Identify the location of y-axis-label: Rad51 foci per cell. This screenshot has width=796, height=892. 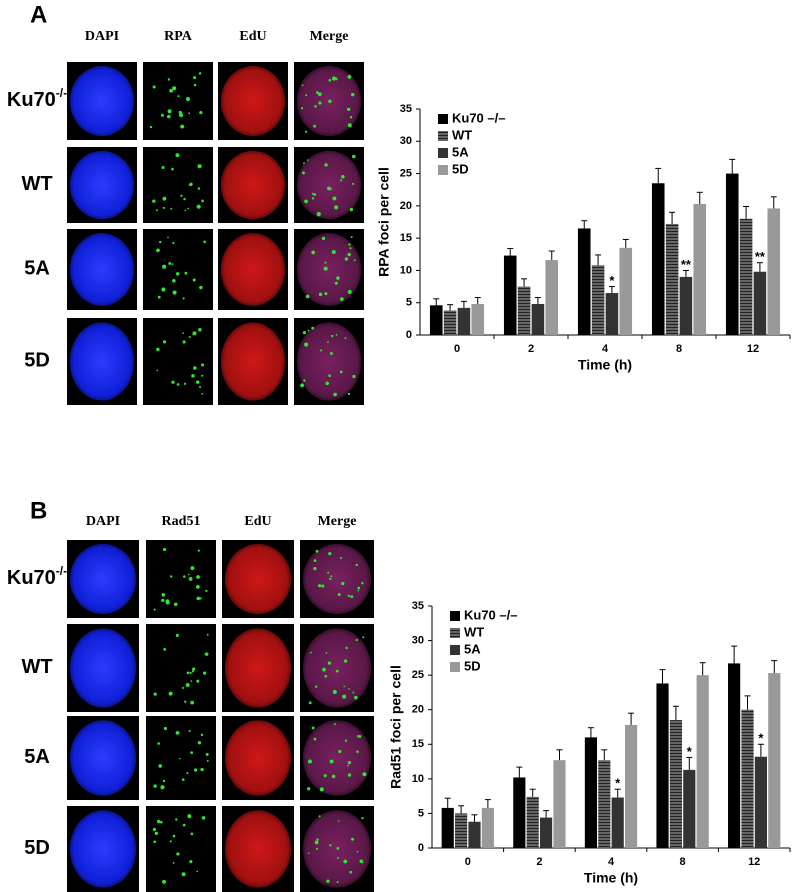
(396, 727).